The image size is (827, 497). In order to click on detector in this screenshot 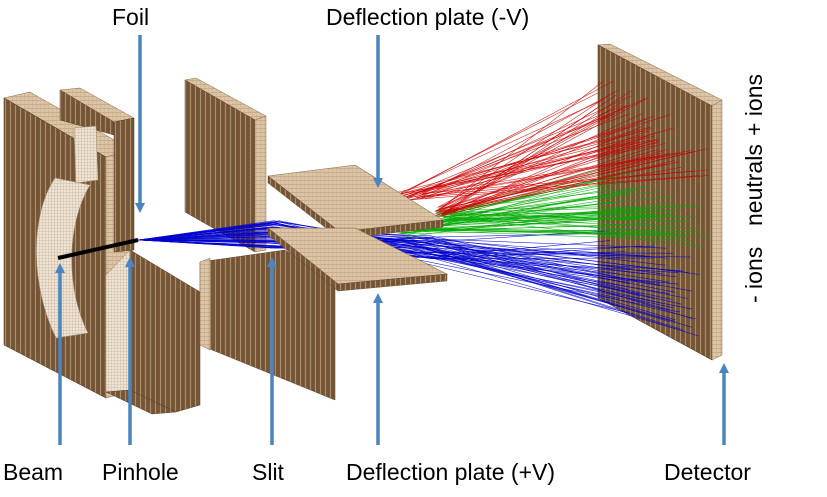, I will do `click(660, 202)`.